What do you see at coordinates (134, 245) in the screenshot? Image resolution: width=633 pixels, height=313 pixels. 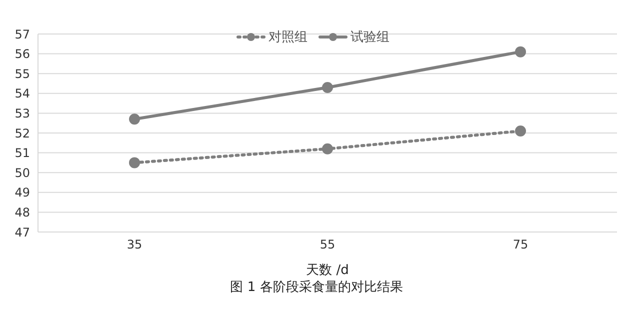 I see `x-tick-label: 35` at bounding box center [134, 245].